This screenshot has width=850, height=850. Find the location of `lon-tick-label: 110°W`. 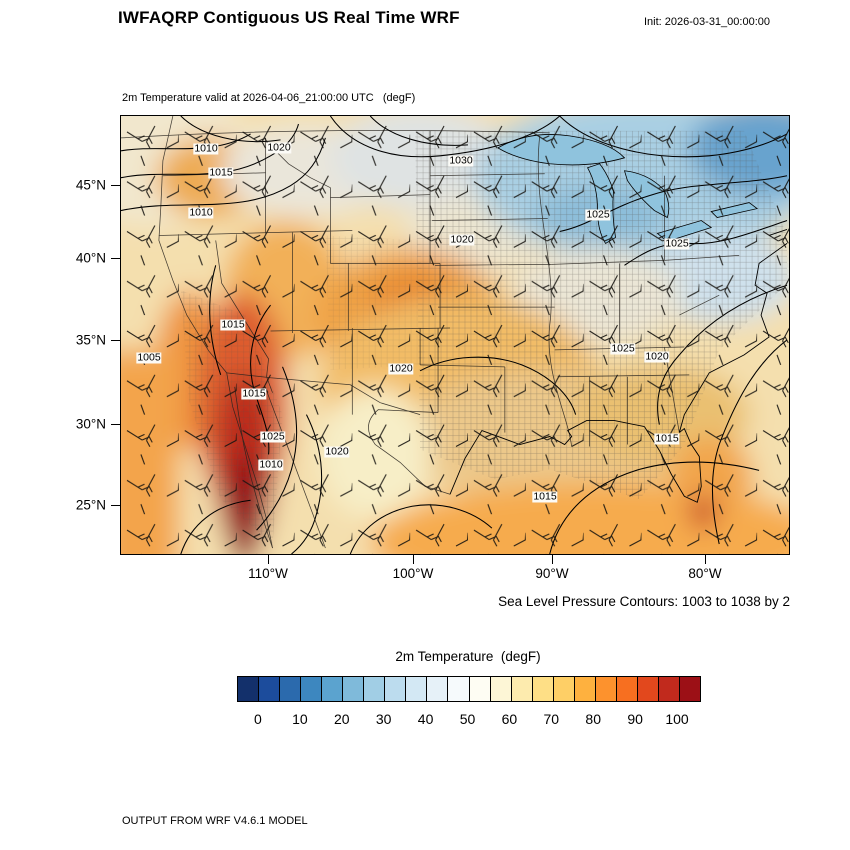

lon-tick-label: 110°W is located at coordinates (268, 573).